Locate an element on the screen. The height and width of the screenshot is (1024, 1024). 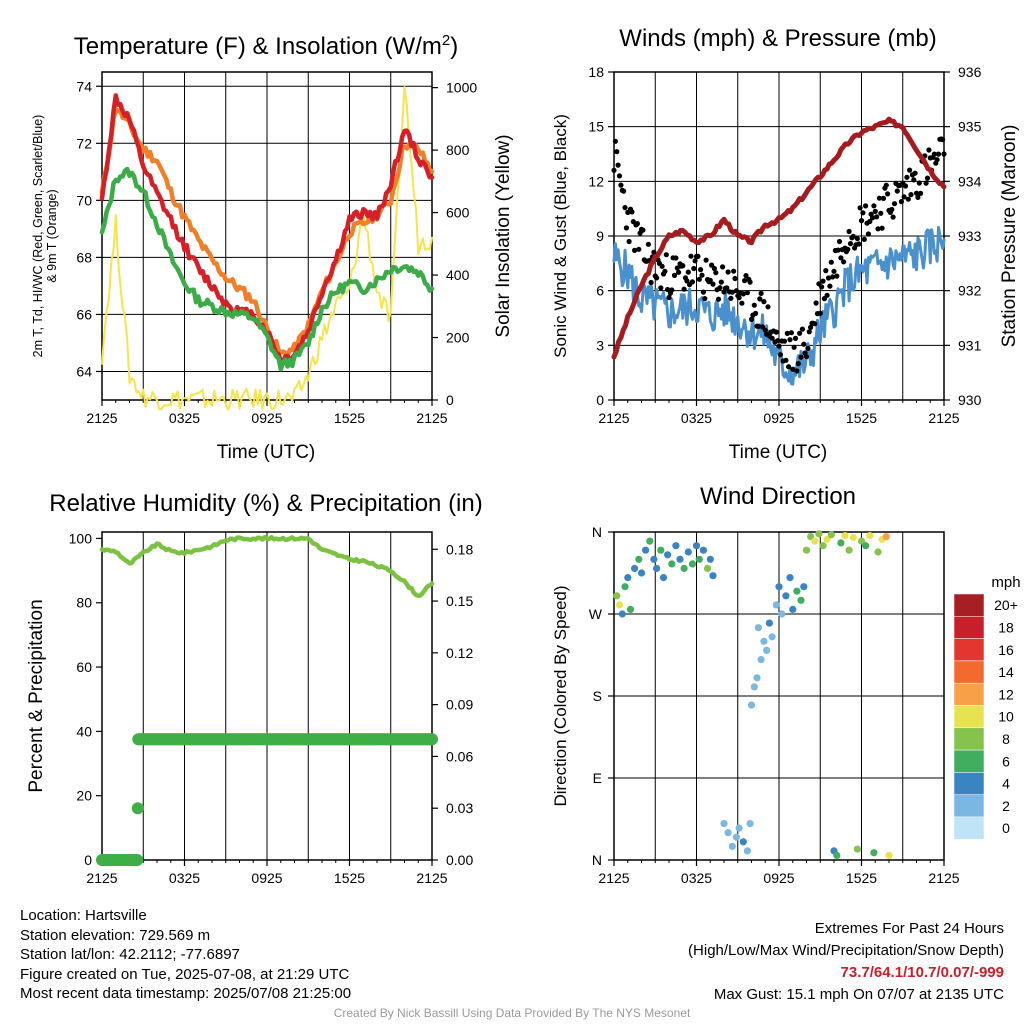
wind-ytick-right-label: 932 is located at coordinates (970, 291).